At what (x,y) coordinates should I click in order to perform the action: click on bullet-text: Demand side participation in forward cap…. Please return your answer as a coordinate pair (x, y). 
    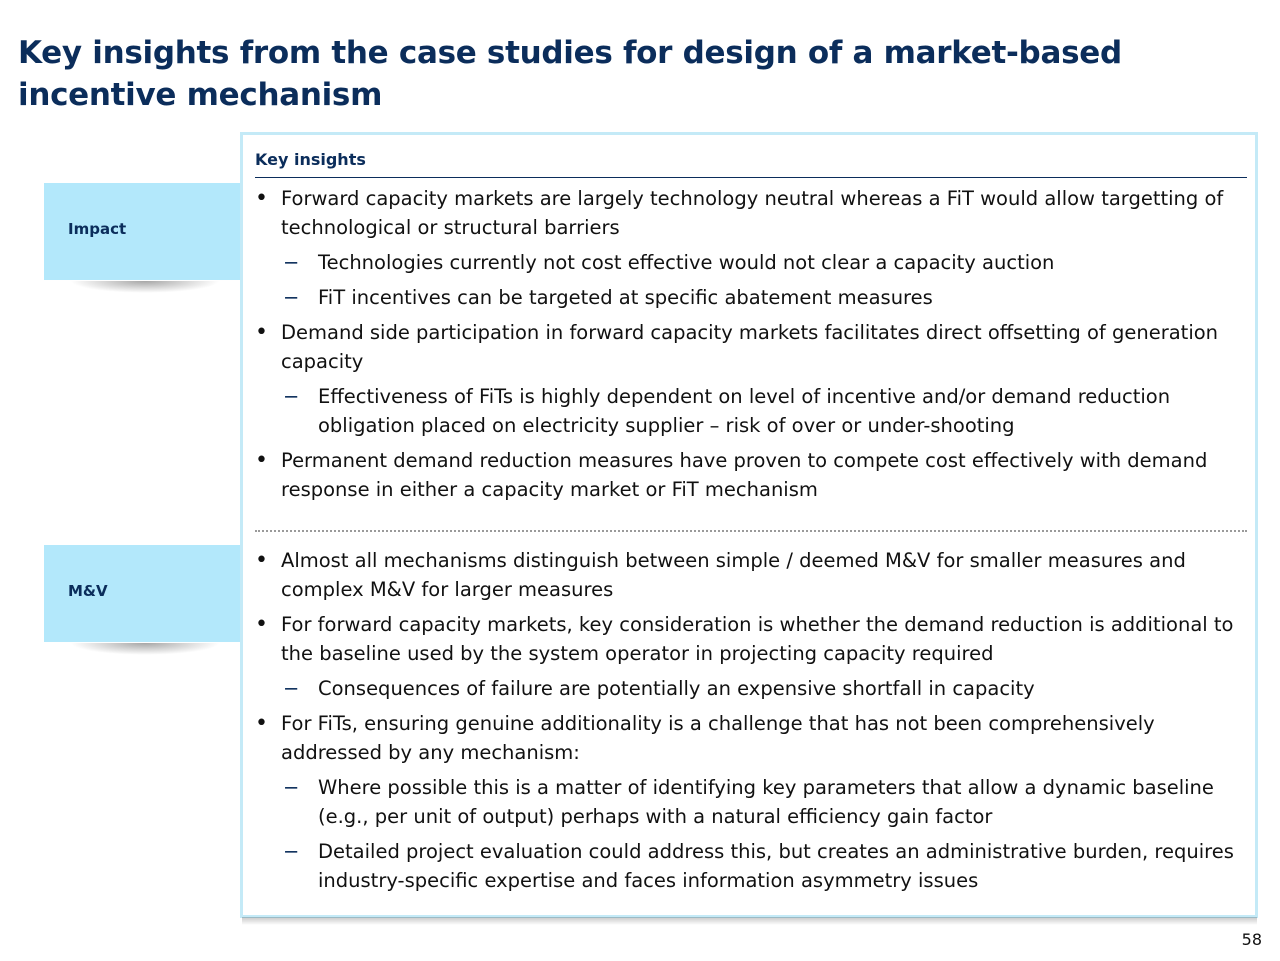
    Looking at the image, I should click on (750, 347).